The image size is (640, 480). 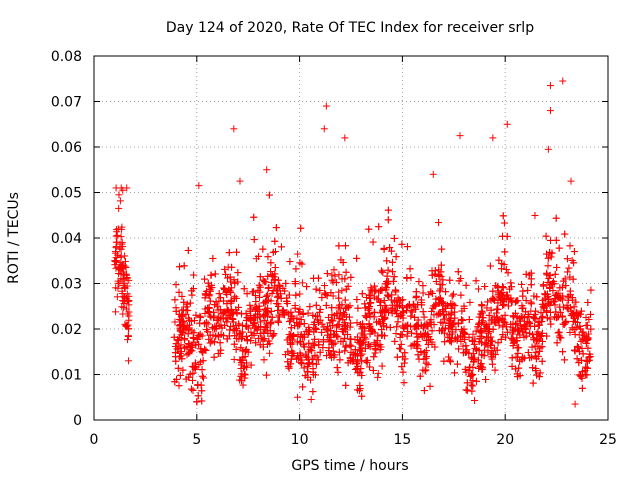 What do you see at coordinates (349, 466) in the screenshot?
I see `x-axis-label: GPS time / hours` at bounding box center [349, 466].